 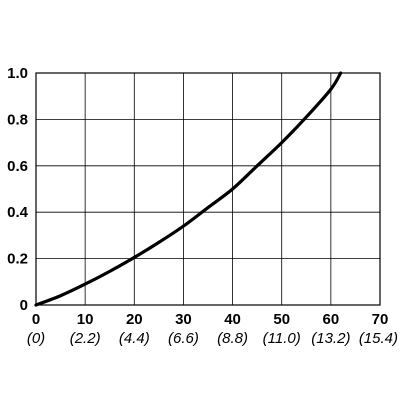 I want to click on x-secondary-tick-label: (2.2), so click(x=85, y=338).